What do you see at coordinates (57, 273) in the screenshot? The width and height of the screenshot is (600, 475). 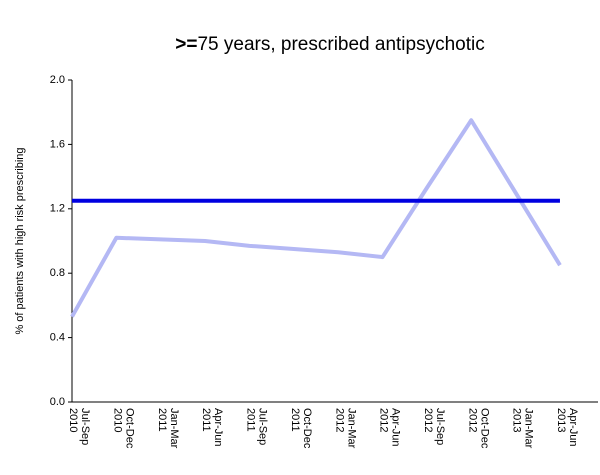 I see `y-tick-label: 0.8` at bounding box center [57, 273].